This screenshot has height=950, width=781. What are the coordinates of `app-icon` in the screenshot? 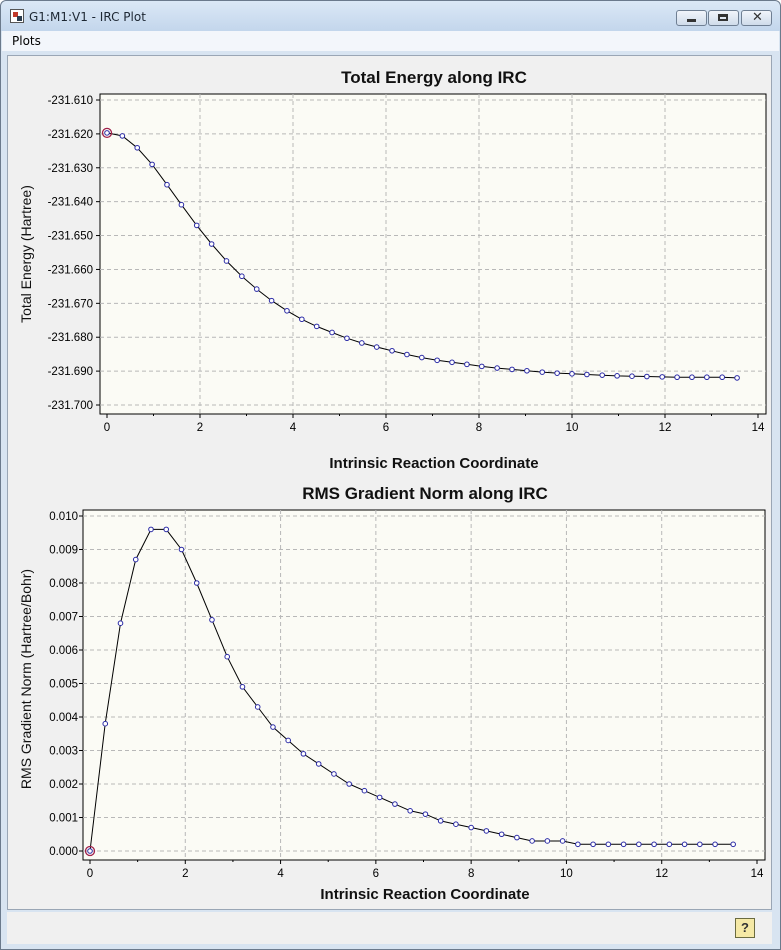 It's located at (17, 16).